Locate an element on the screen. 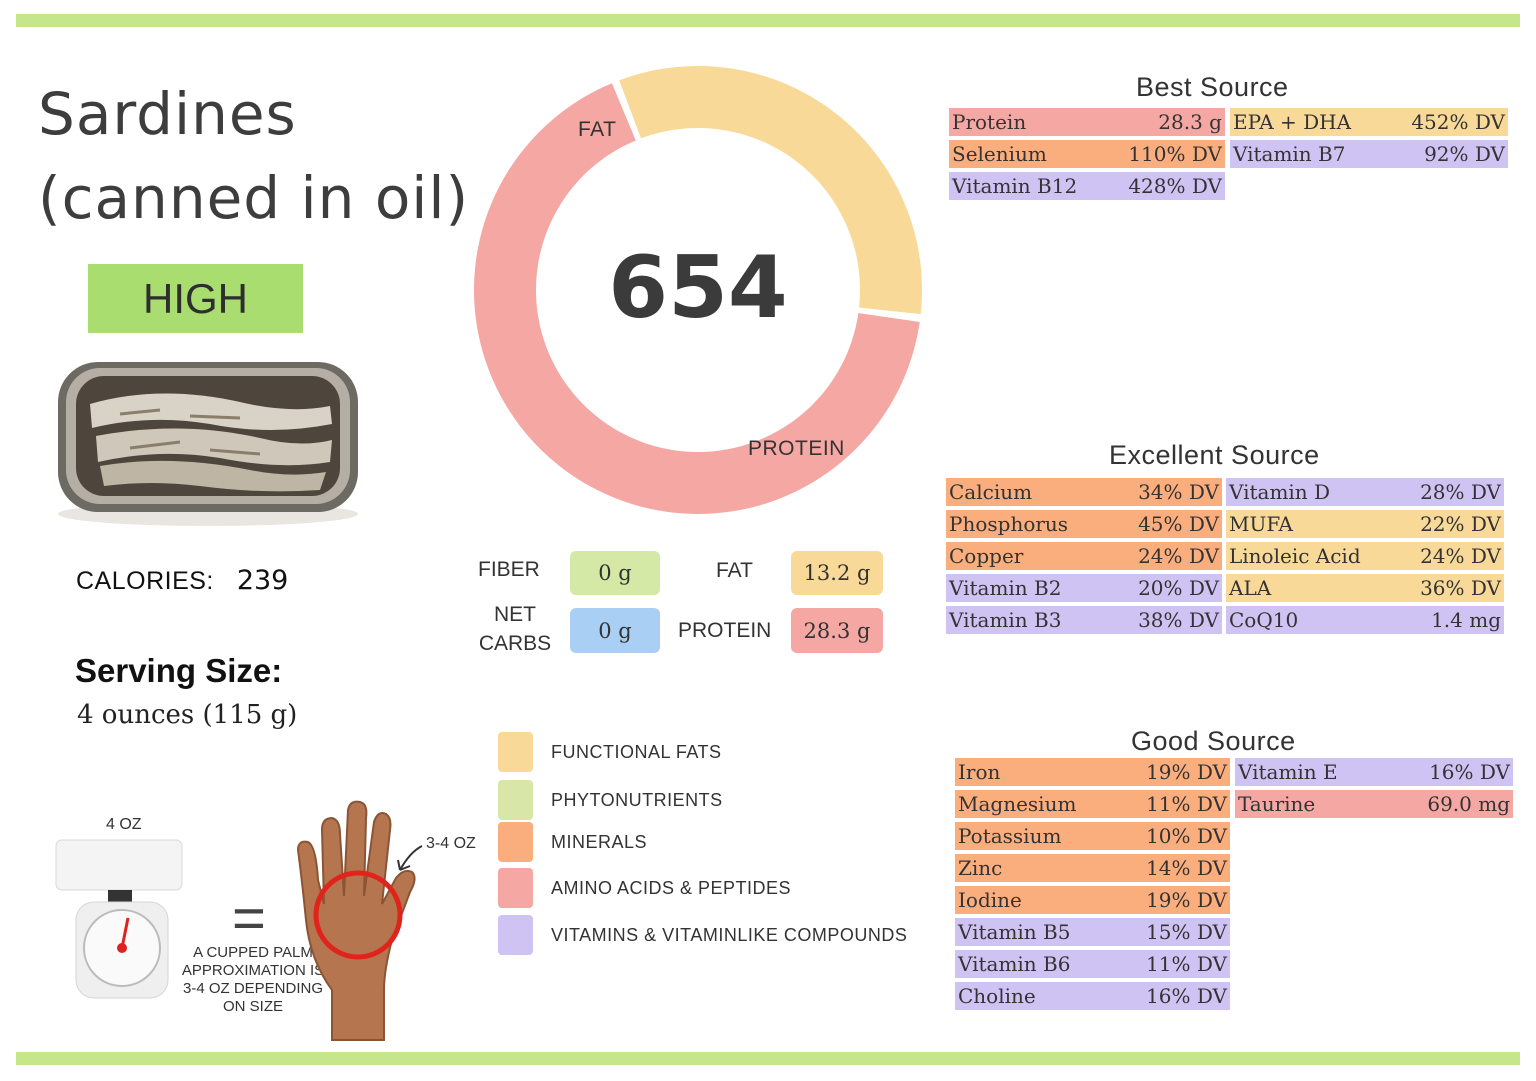 The height and width of the screenshot is (1081, 1536). nutrient-row: EPA + DHA 452% DV is located at coordinates (1369, 122).